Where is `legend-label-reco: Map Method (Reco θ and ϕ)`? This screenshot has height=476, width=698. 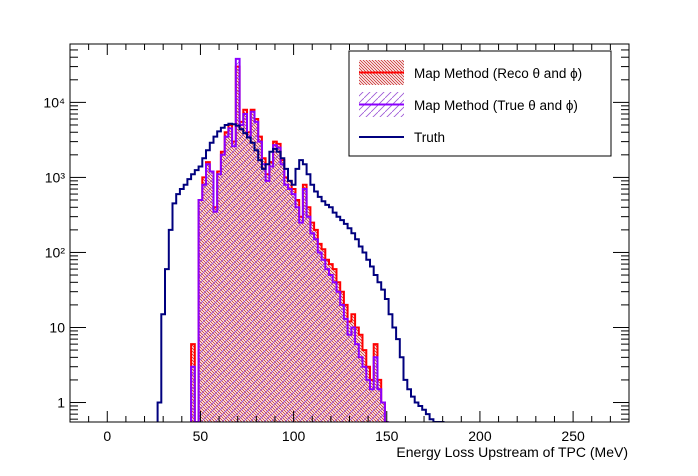 legend-label-reco: Map Method (Reco θ and ϕ) is located at coordinates (498, 73).